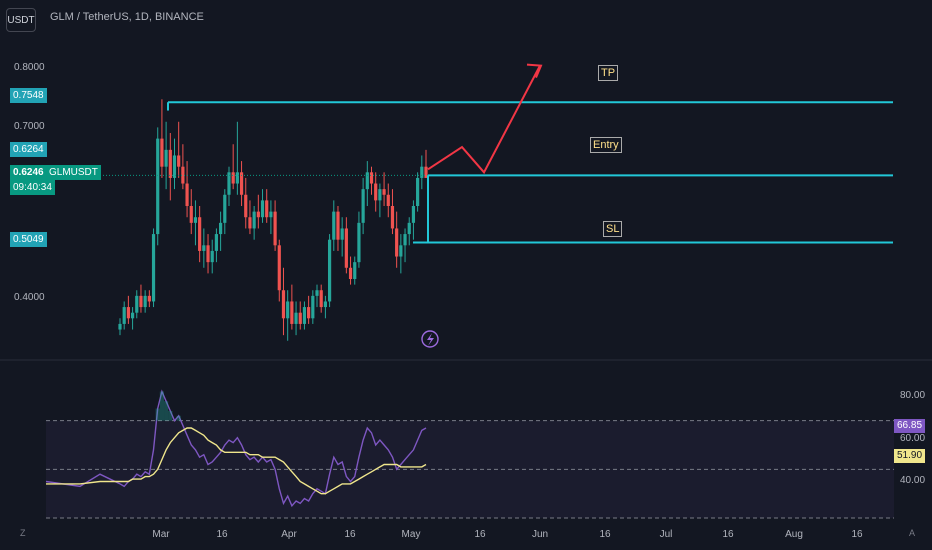 The width and height of the screenshot is (932, 550). Describe the element at coordinates (289, 534) in the screenshot. I see `time-axis-label: Apr` at that location.